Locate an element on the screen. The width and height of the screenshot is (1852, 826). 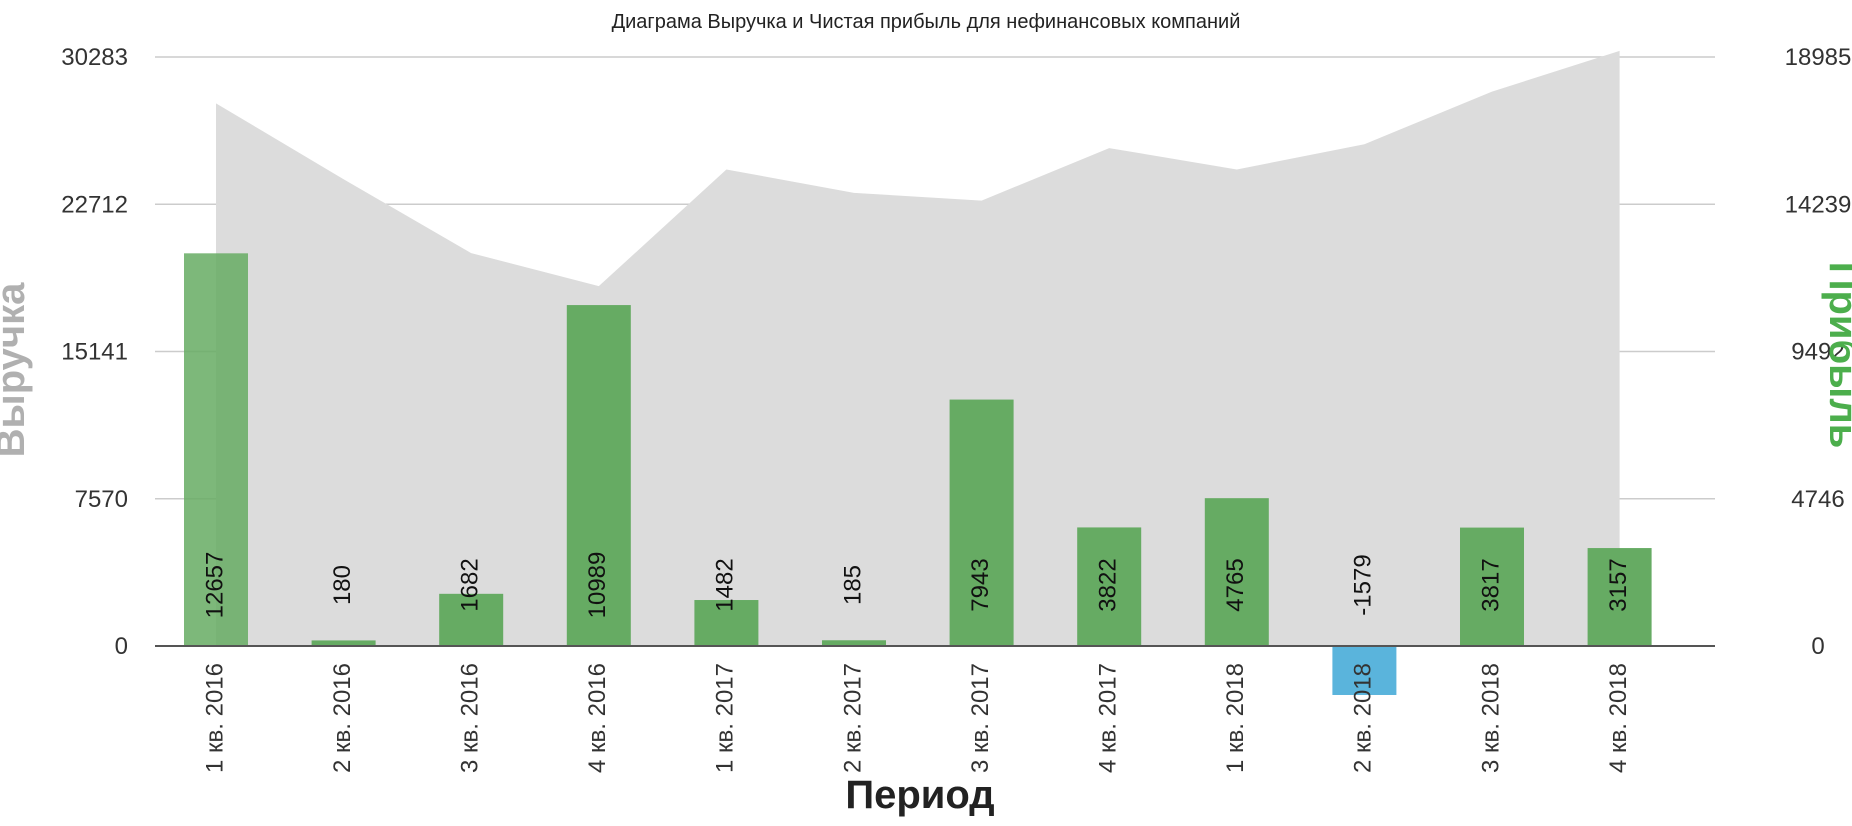
data-label: 4765 is located at coordinates (1235, 584).